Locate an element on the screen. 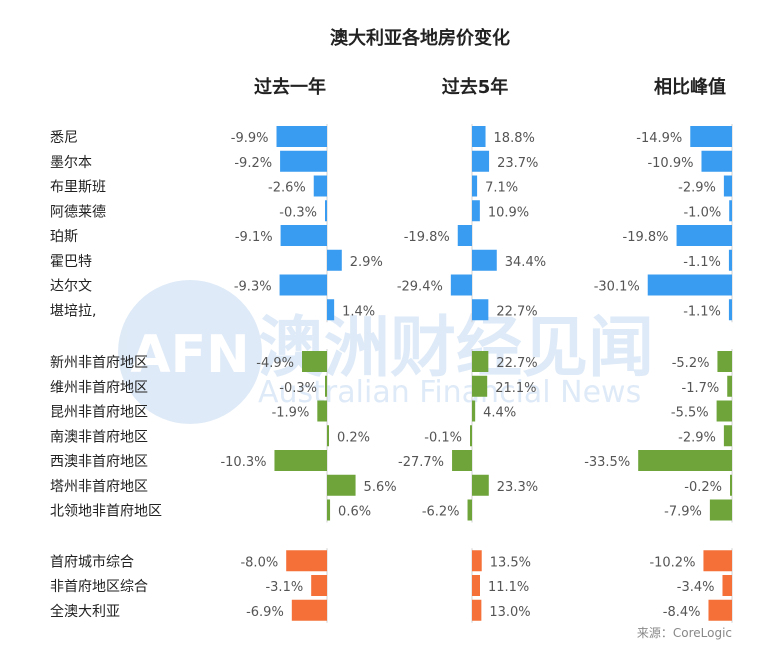 The height and width of the screenshot is (660, 775). row-label: 维州非首府地区 is located at coordinates (99, 388).